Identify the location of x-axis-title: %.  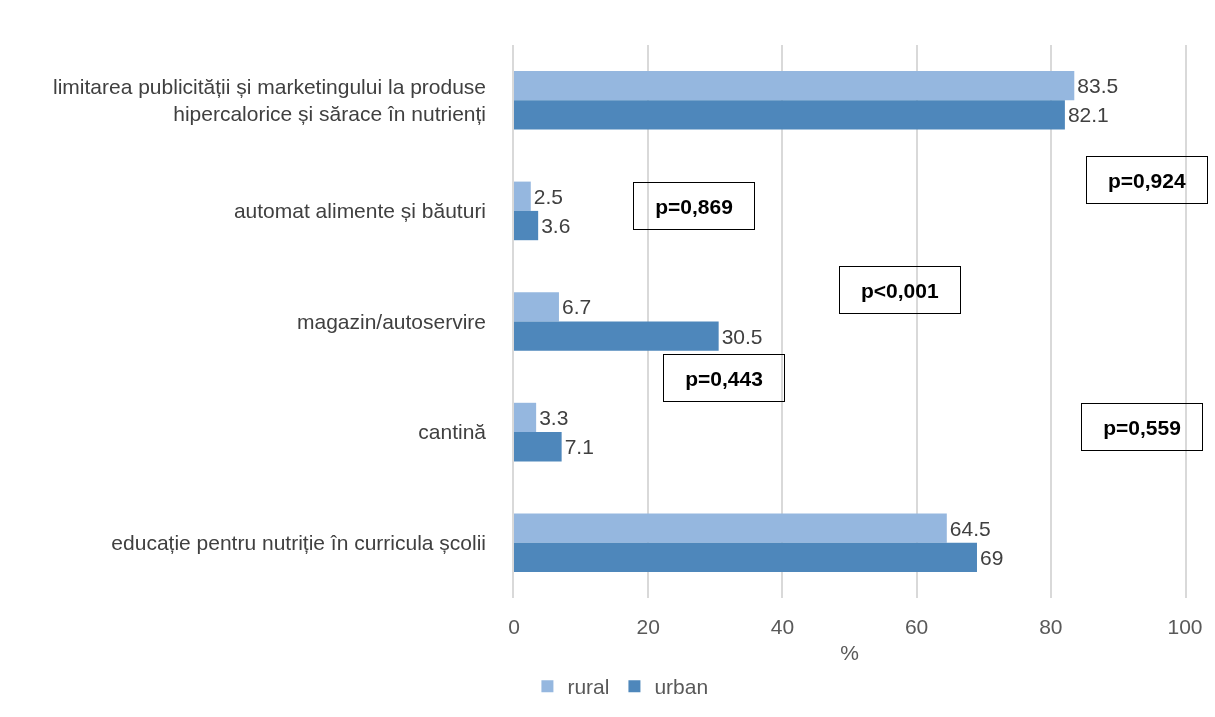
(849, 653).